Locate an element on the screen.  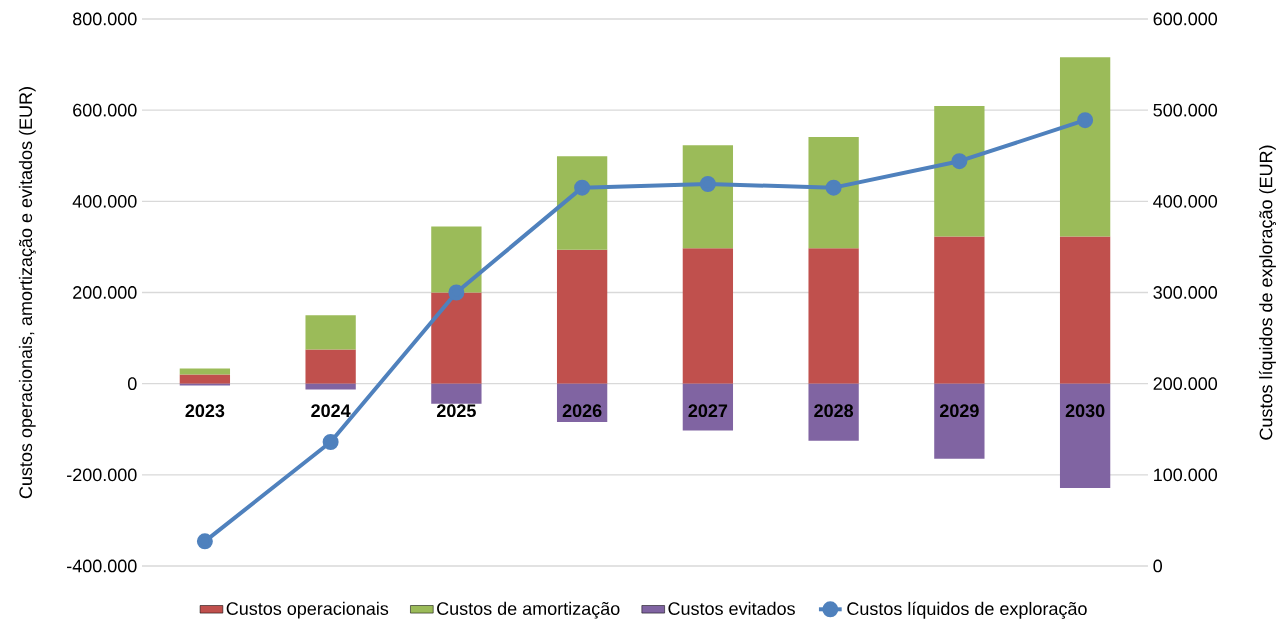
y2-tick-label: 500.000 is located at coordinates (1185, 110).